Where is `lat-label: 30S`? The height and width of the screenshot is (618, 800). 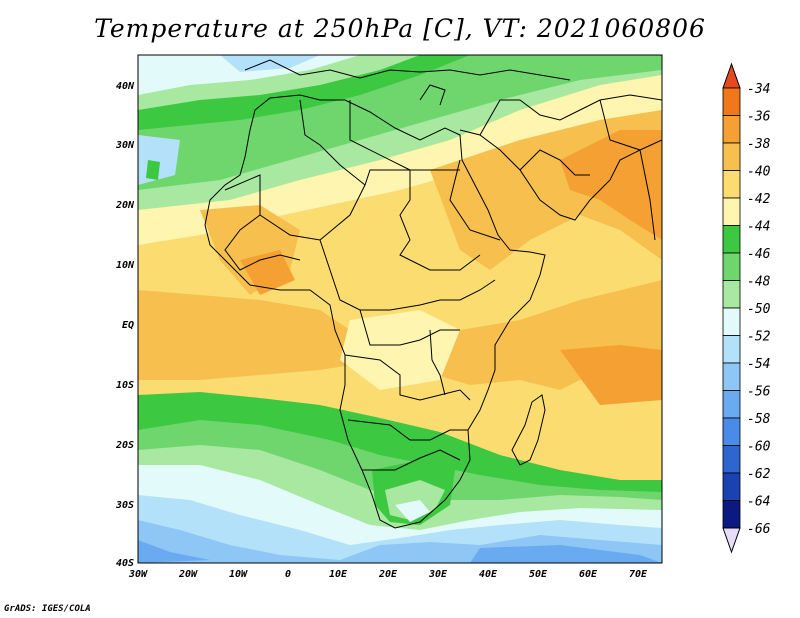 lat-label: 30S is located at coordinates (124, 505).